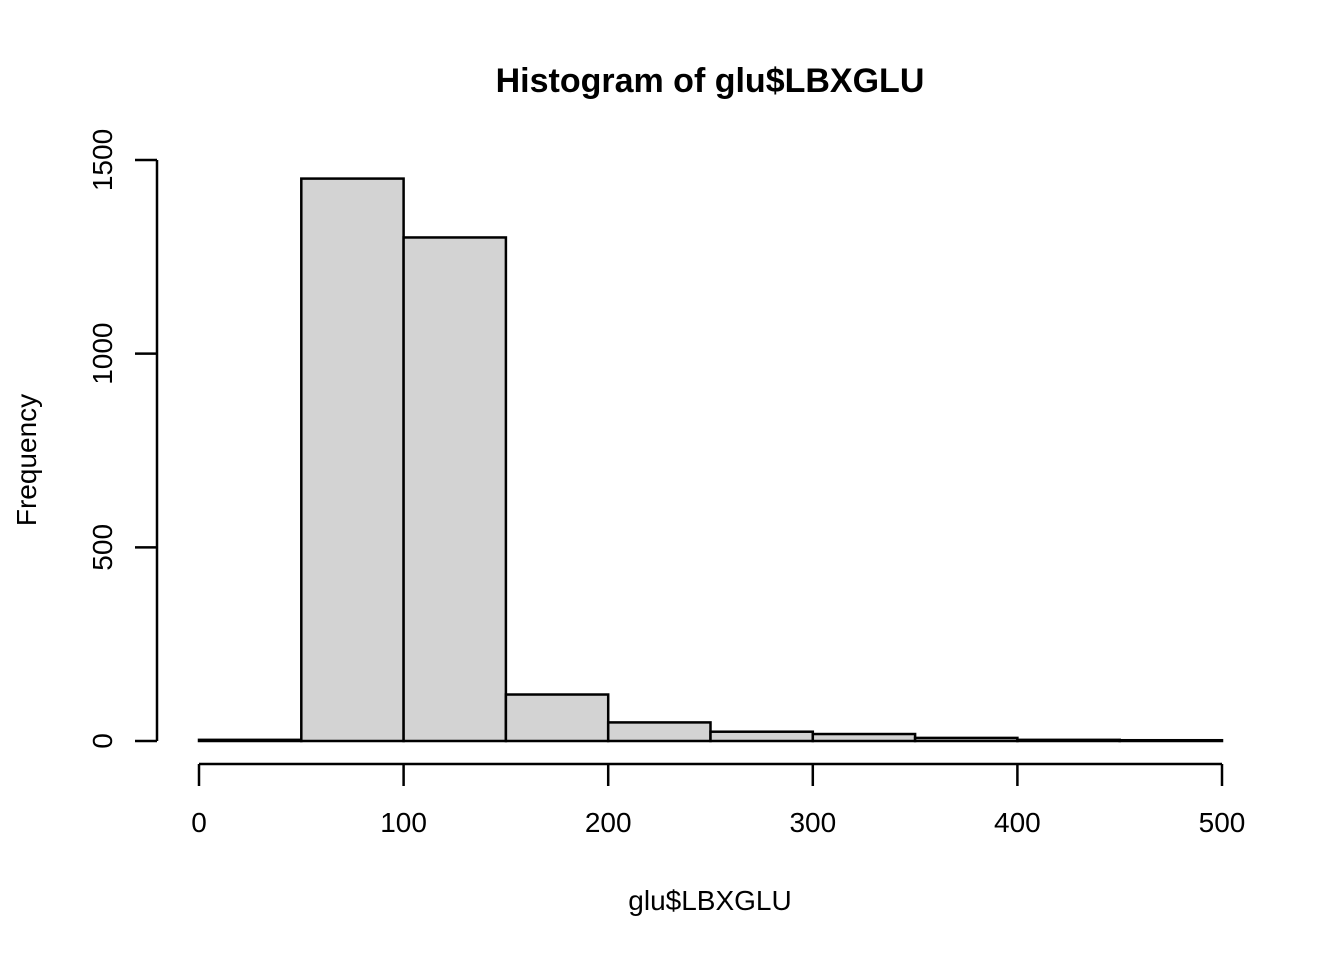 The width and height of the screenshot is (1344, 960). What do you see at coordinates (709, 900) in the screenshot?
I see `x-axis-label: glu$LBXGLU` at bounding box center [709, 900].